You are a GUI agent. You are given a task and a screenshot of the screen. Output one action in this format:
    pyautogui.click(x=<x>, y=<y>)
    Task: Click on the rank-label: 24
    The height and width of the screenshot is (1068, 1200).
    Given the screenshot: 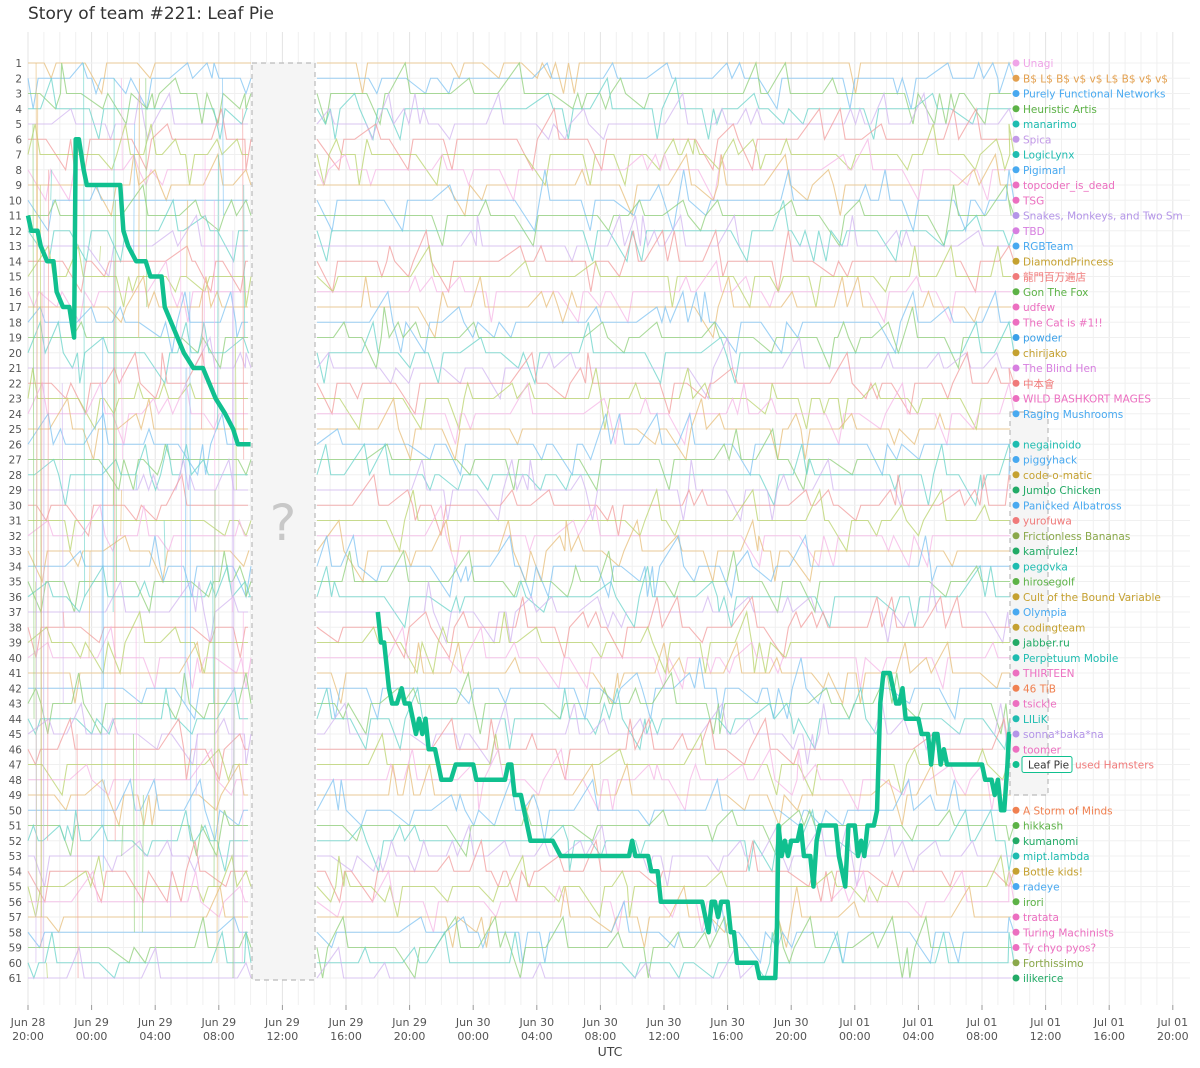 What is the action you would take?
    pyautogui.click(x=16, y=415)
    